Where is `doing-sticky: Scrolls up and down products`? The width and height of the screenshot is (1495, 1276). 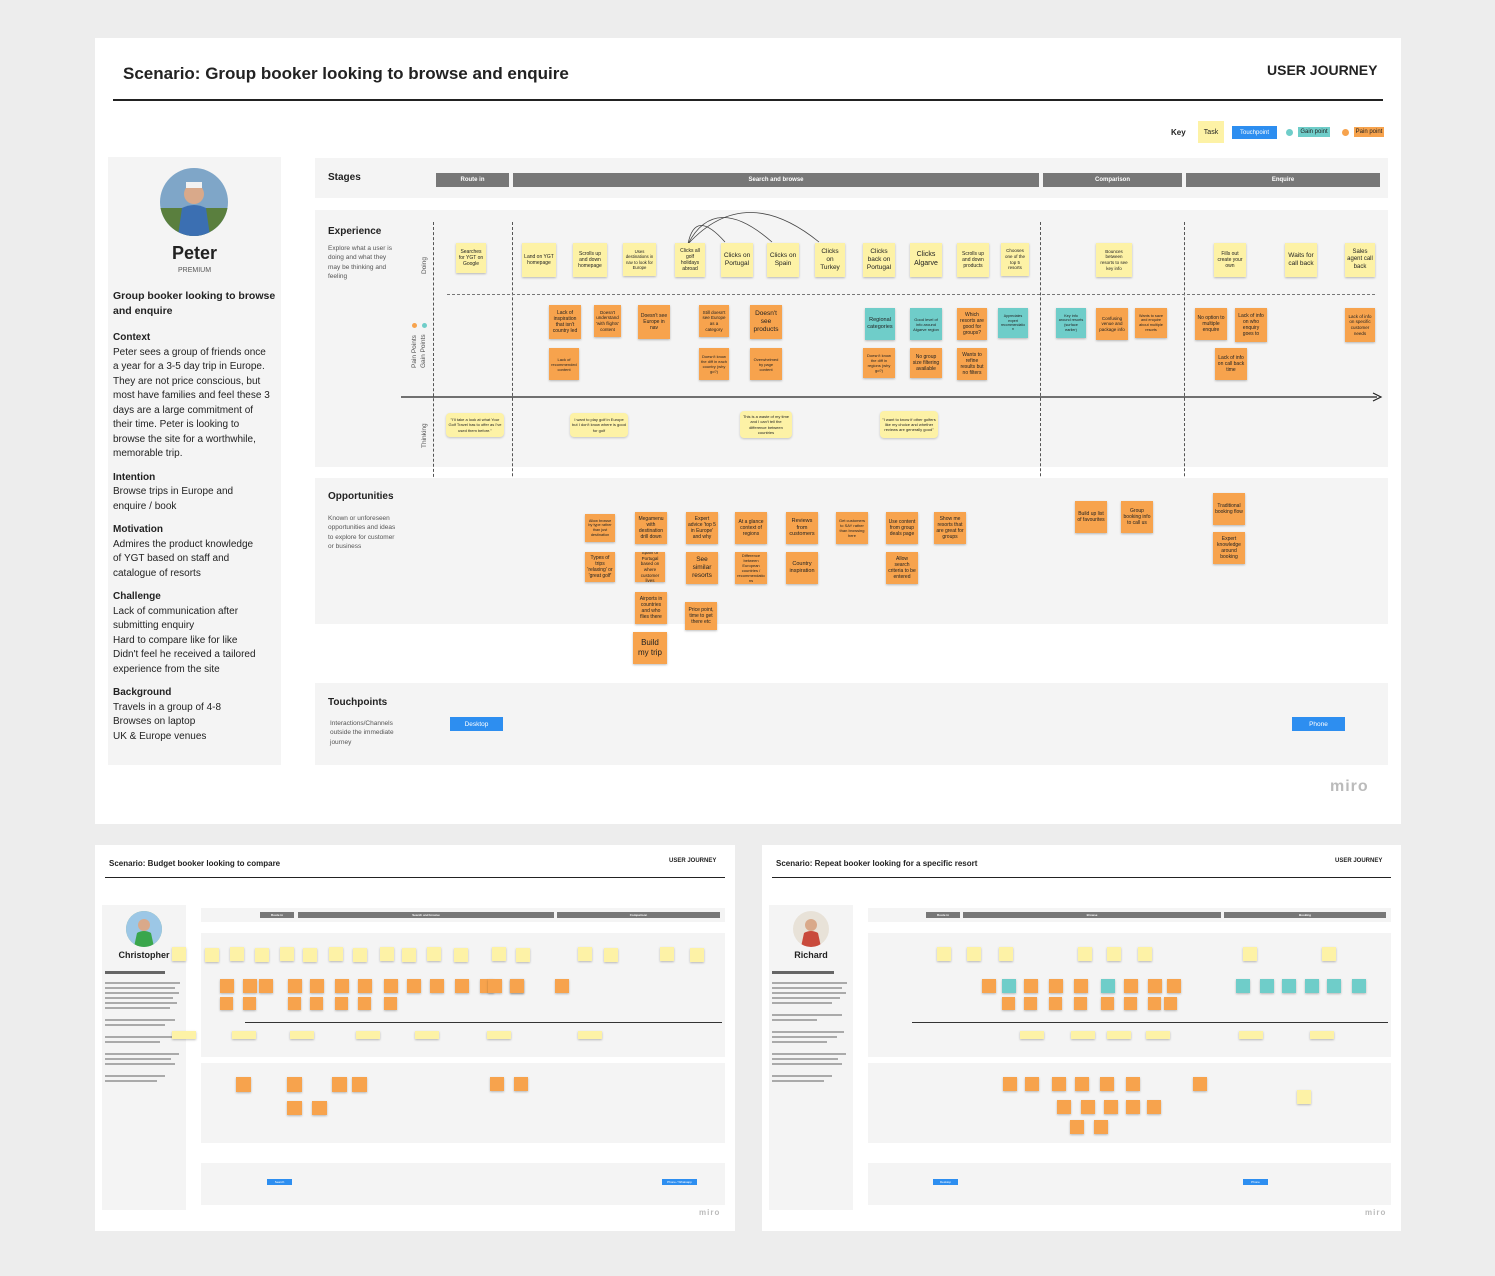 doing-sticky: Scrolls up and down products is located at coordinates (973, 260).